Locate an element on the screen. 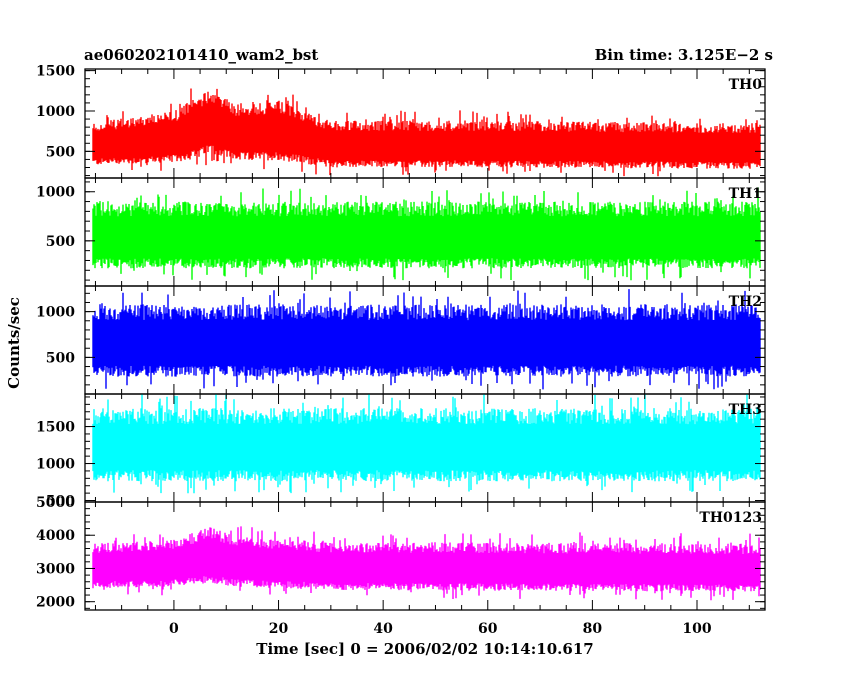 Image resolution: width=850 pixels, height=680 pixels. y-tick-label: 2000 is located at coordinates (55, 603).